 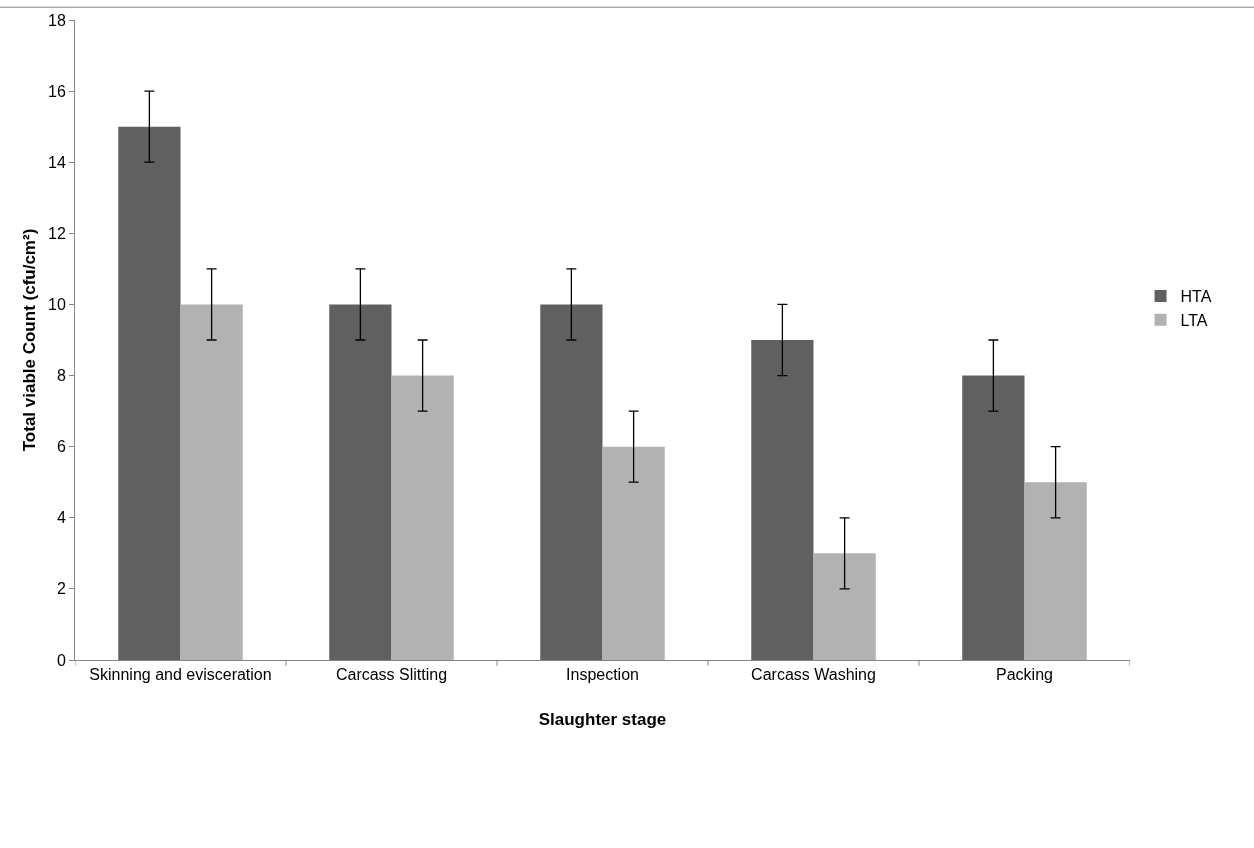 What do you see at coordinates (391, 675) in the screenshot?
I see `x-tick-label: Carcass Slitting` at bounding box center [391, 675].